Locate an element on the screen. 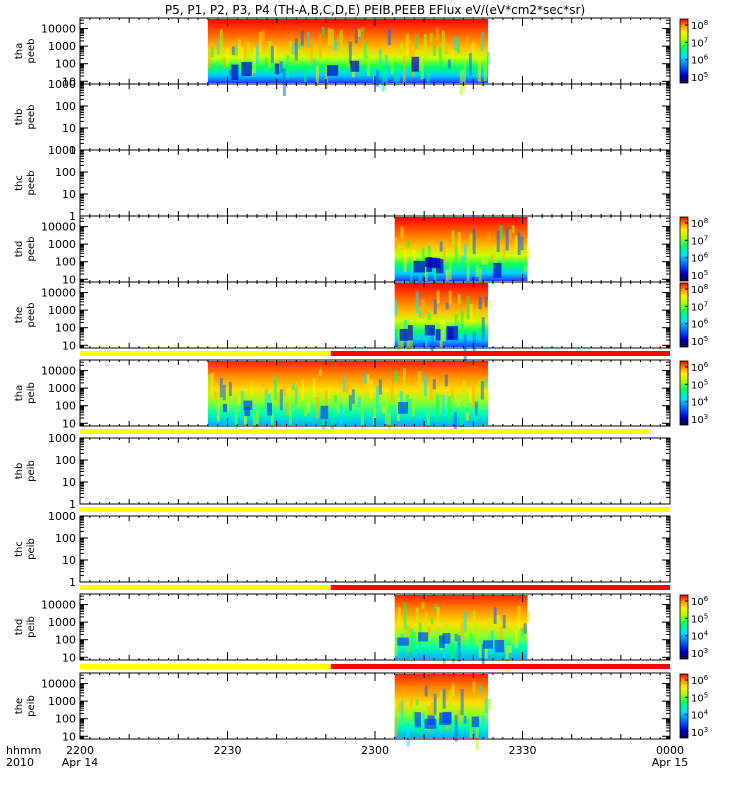 This screenshot has width=750, height=800. probe-label: the is located at coordinates (19, 706).